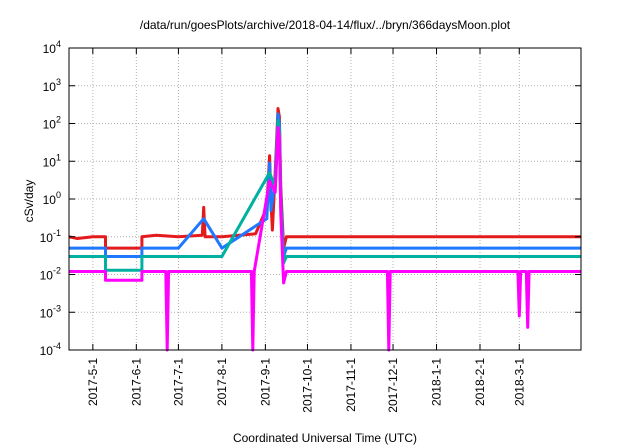  I want to click on y-tick-label: 10⁴, so click(52, 47).